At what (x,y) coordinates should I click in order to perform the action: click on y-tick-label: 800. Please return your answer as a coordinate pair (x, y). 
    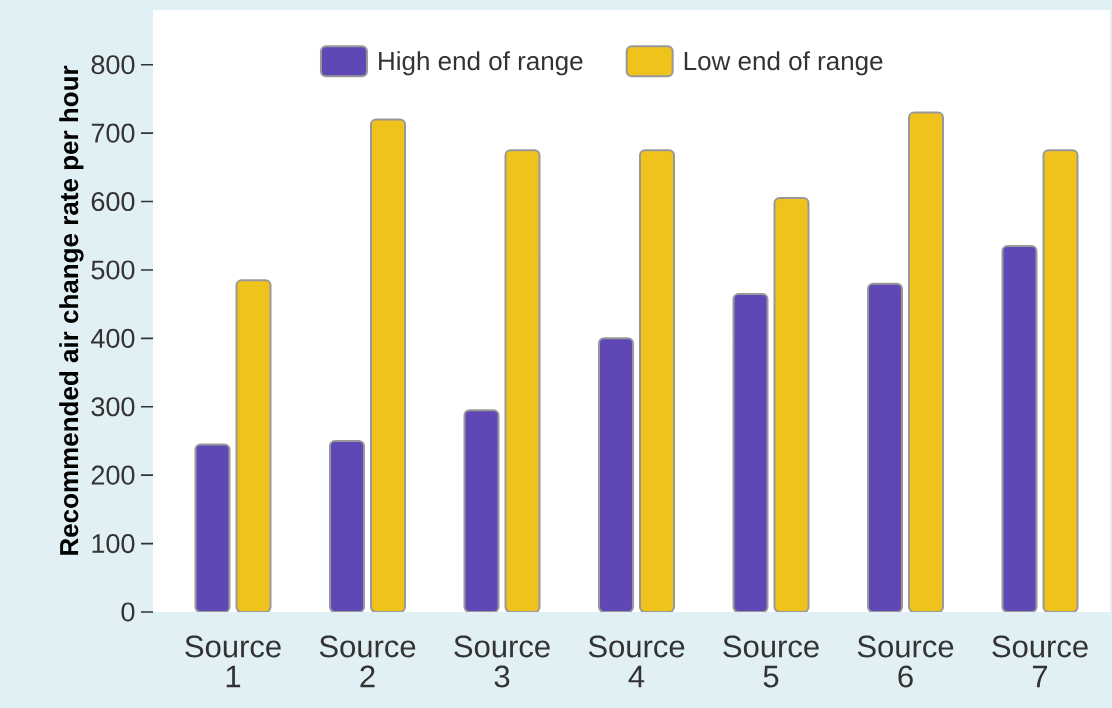
    Looking at the image, I should click on (113, 65).